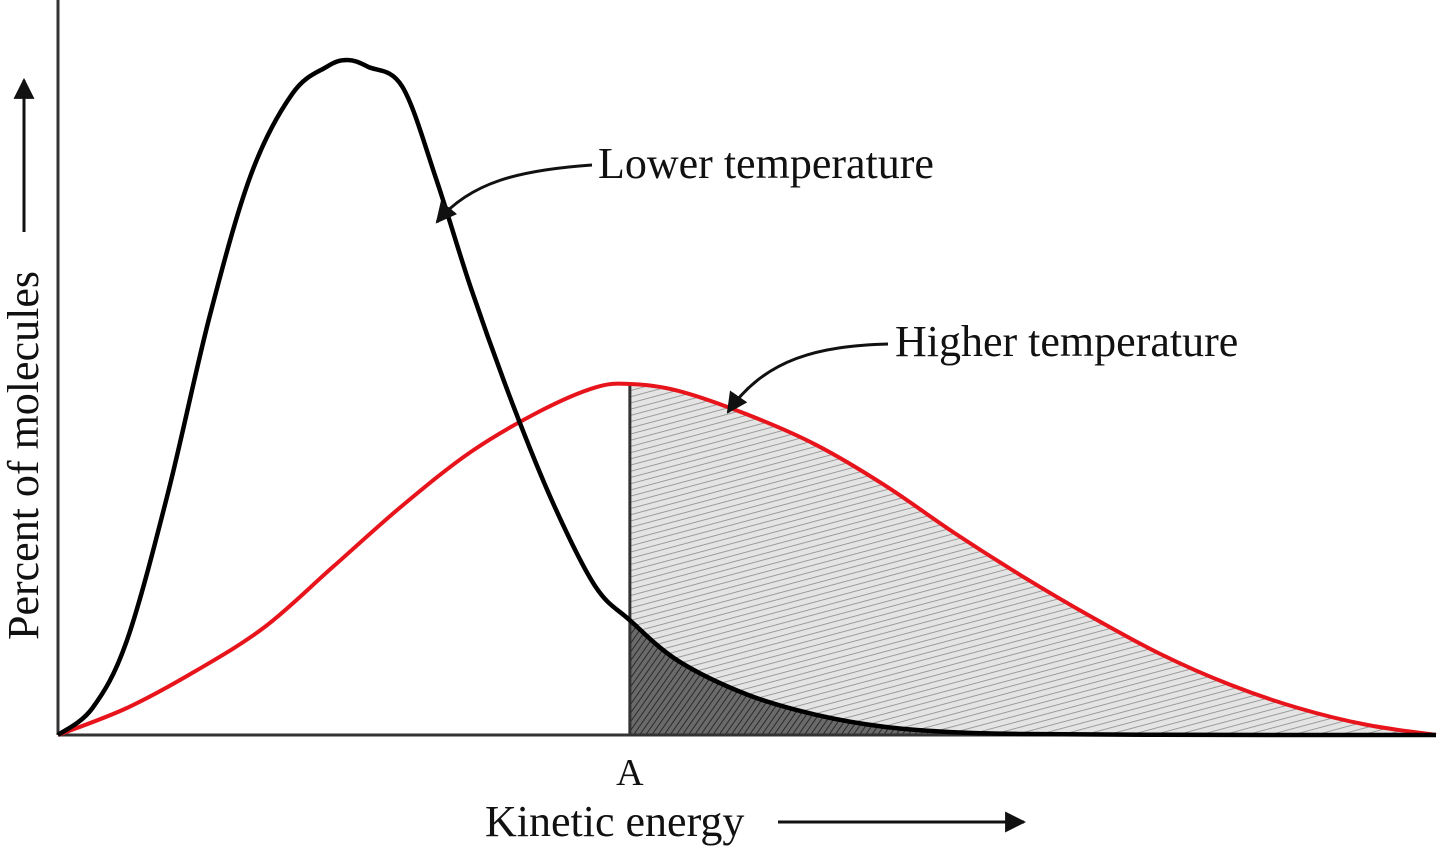  Describe the element at coordinates (514, 193) in the screenshot. I see `annotation-arrow-lower-temperature` at that location.